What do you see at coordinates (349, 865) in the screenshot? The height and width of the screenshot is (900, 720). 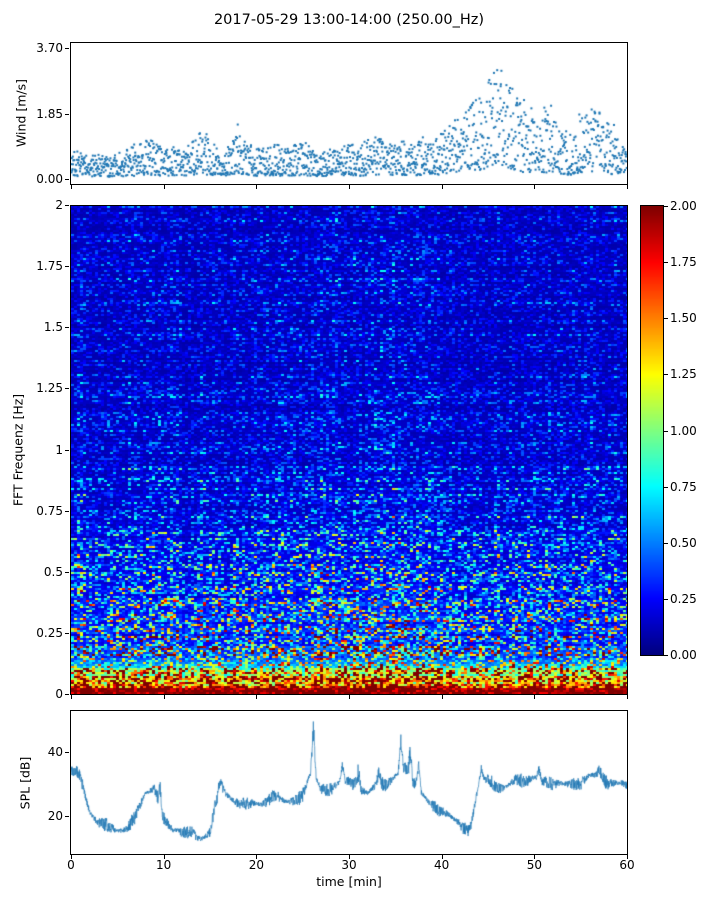 I see `tick-label: 30` at bounding box center [349, 865].